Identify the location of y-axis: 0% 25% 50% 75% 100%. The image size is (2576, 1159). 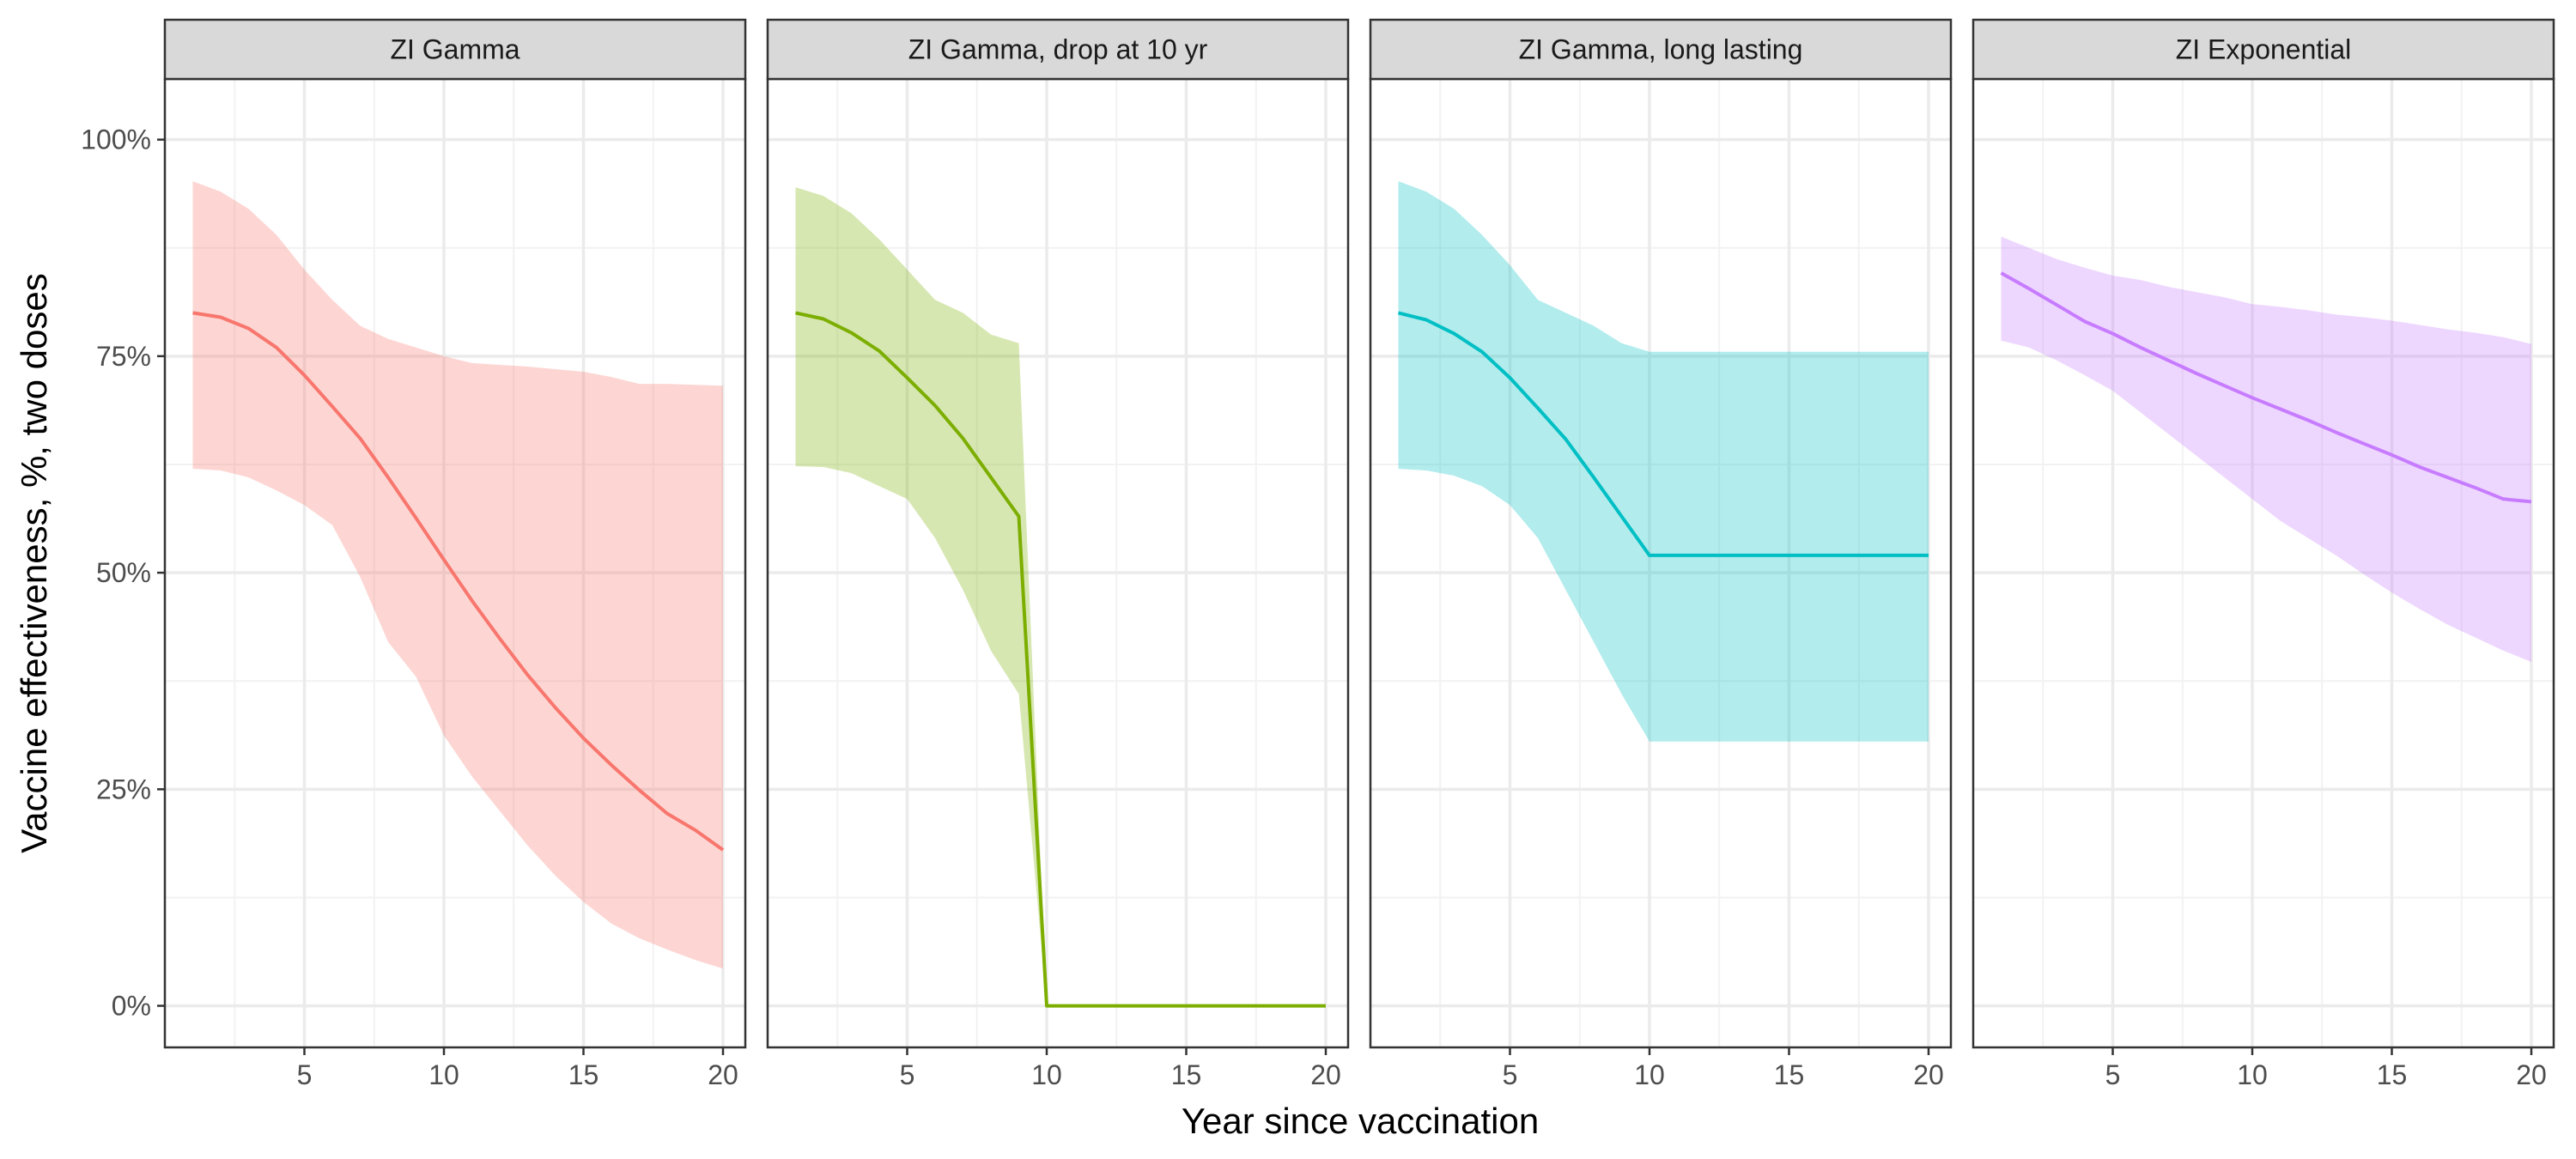
(123, 573).